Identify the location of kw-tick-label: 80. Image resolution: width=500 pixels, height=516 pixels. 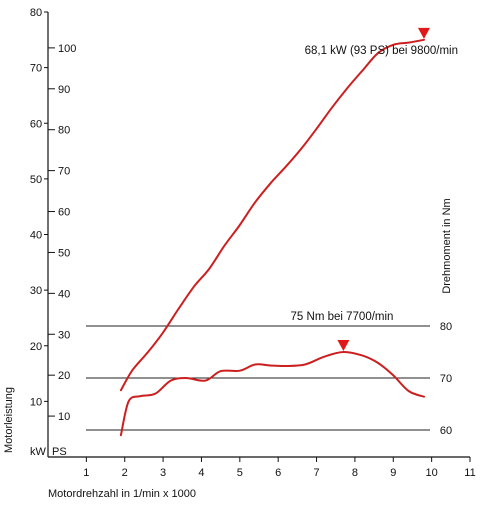
(36, 13).